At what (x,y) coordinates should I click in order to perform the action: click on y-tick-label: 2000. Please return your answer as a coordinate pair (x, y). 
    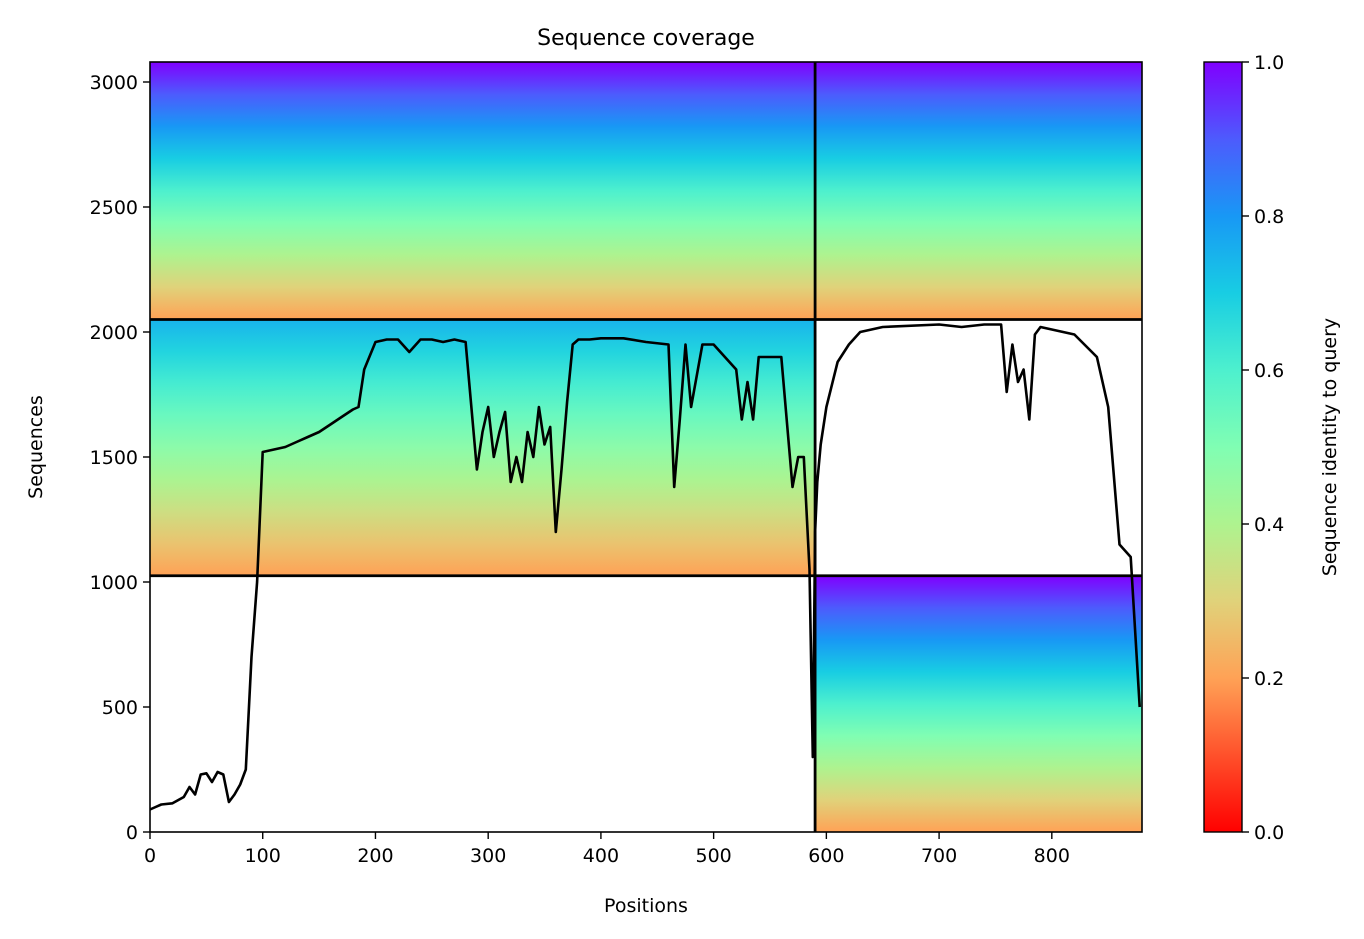
    Looking at the image, I should click on (114, 333).